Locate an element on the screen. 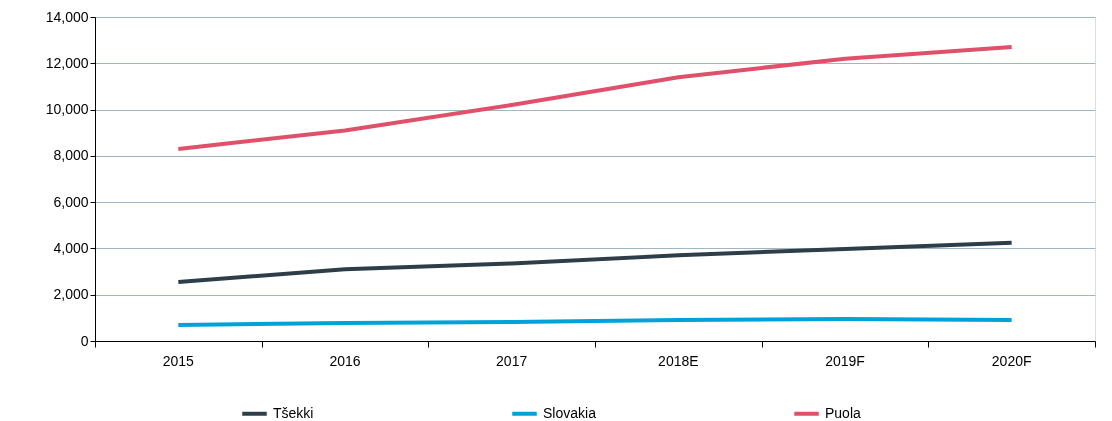 Image resolution: width=1112 pixels, height=421 pixels. y-tick-label: 12,000 is located at coordinates (67, 62).